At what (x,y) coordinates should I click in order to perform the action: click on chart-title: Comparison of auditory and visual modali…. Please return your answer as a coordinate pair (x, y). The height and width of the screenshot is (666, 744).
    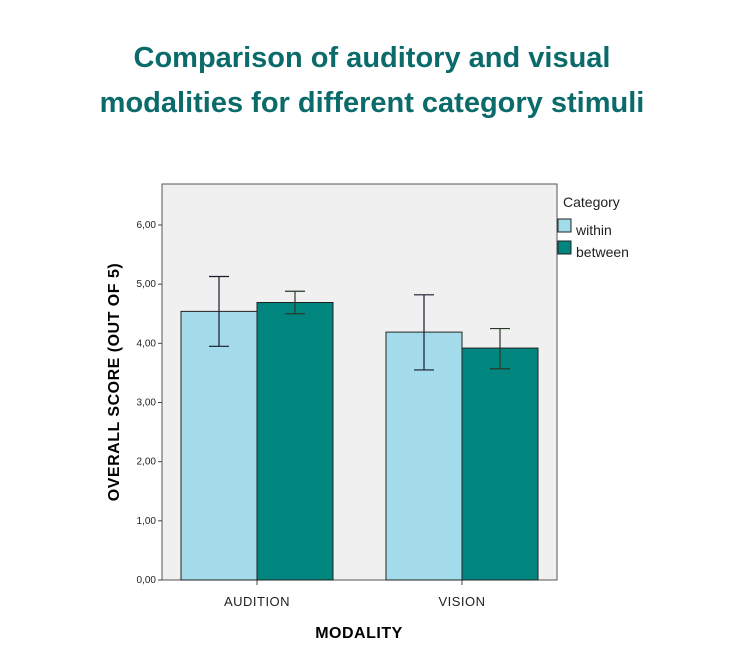
    Looking at the image, I should click on (372, 81).